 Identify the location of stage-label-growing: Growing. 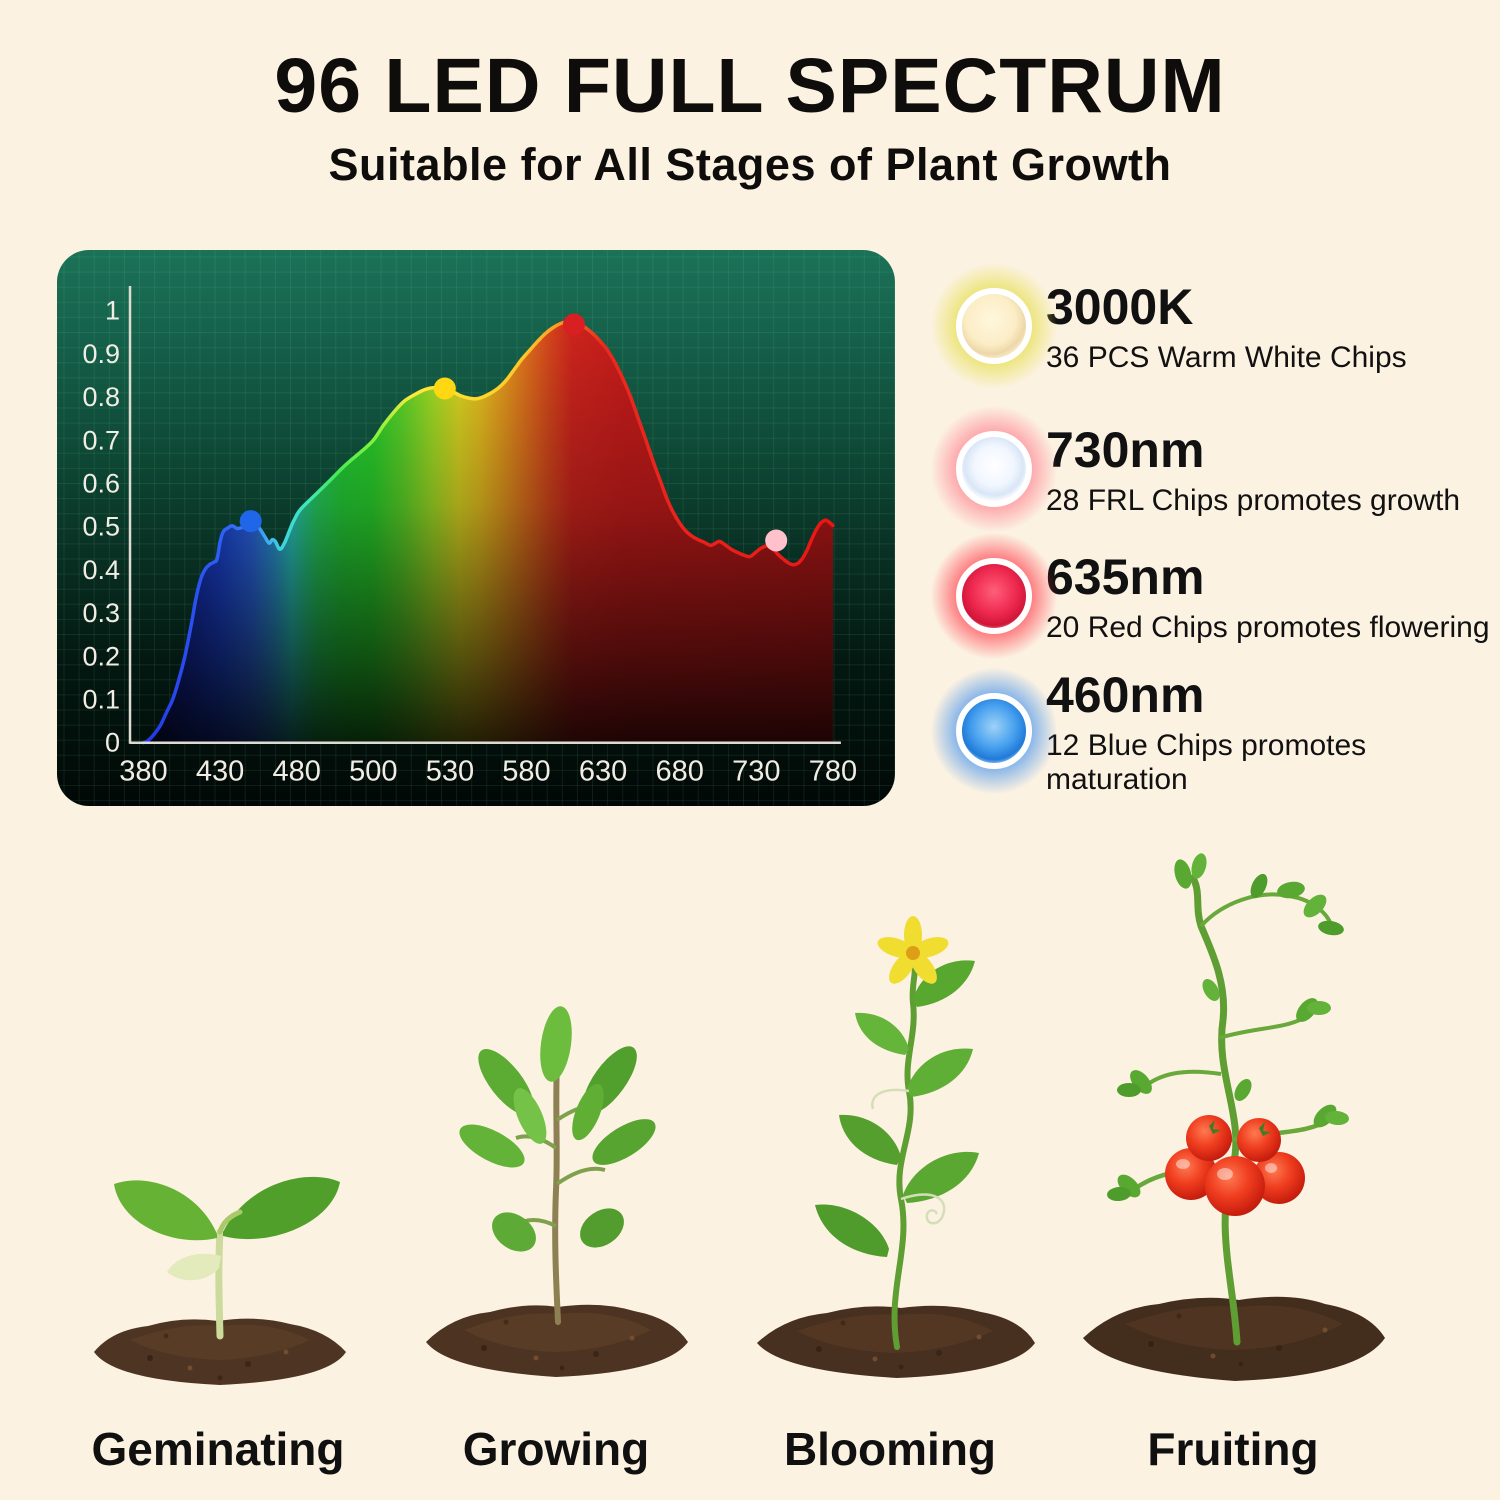
(556, 1449).